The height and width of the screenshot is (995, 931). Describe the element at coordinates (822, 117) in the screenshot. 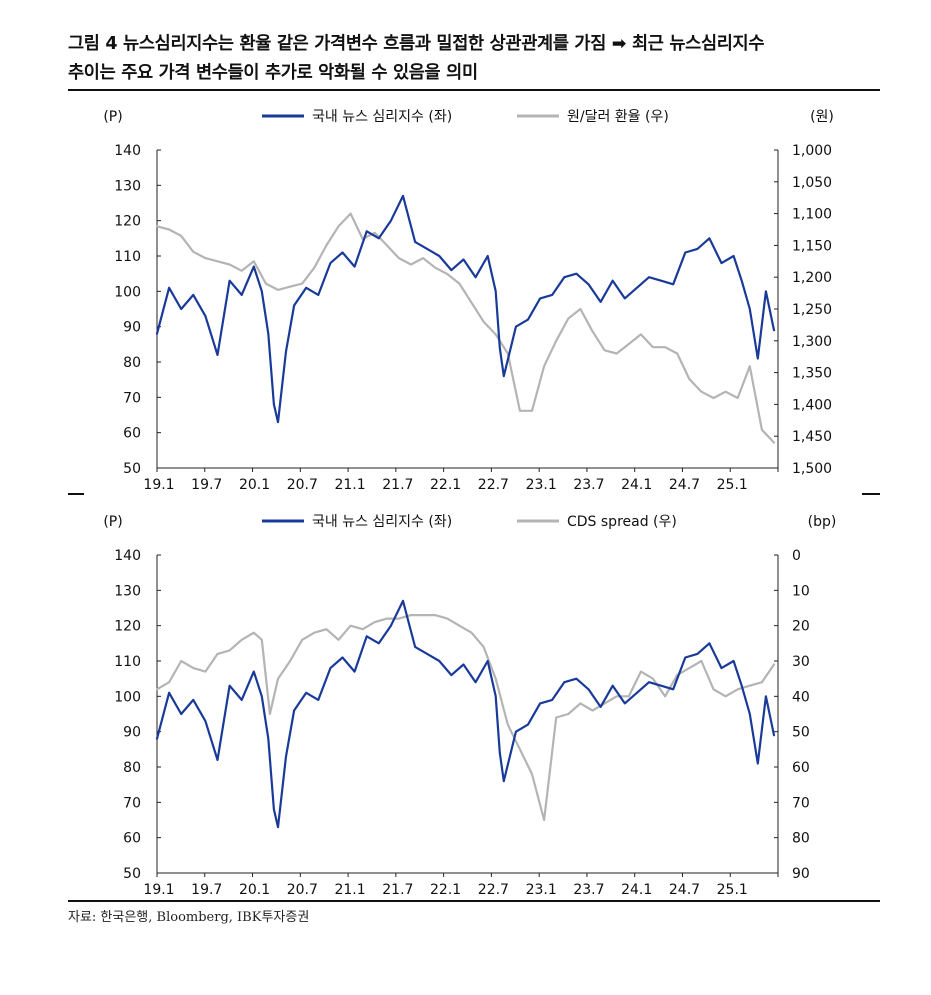

I see `y2-axis-unit-label: (원)` at that location.